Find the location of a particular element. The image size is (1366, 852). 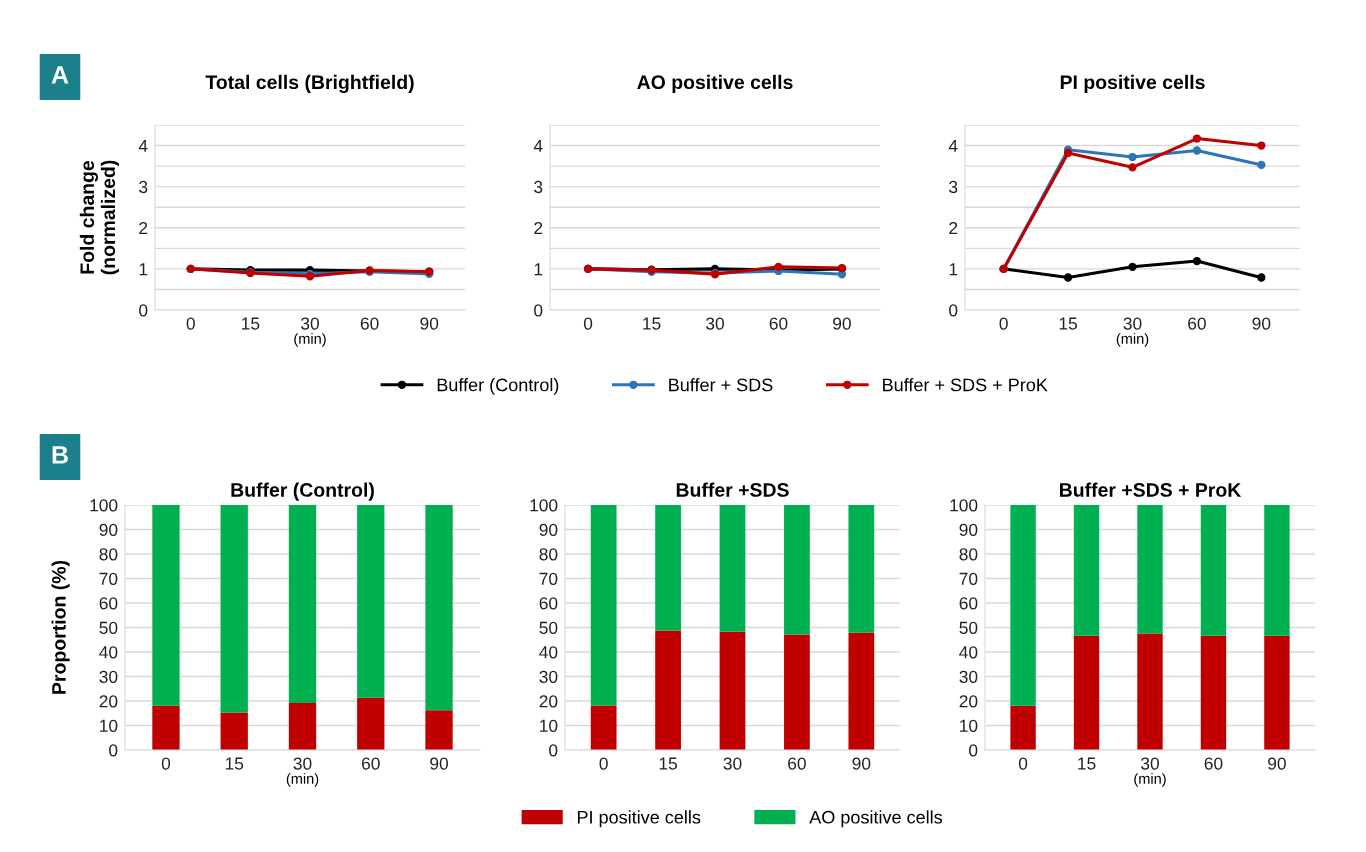

text: A is located at coordinates (60, 75).